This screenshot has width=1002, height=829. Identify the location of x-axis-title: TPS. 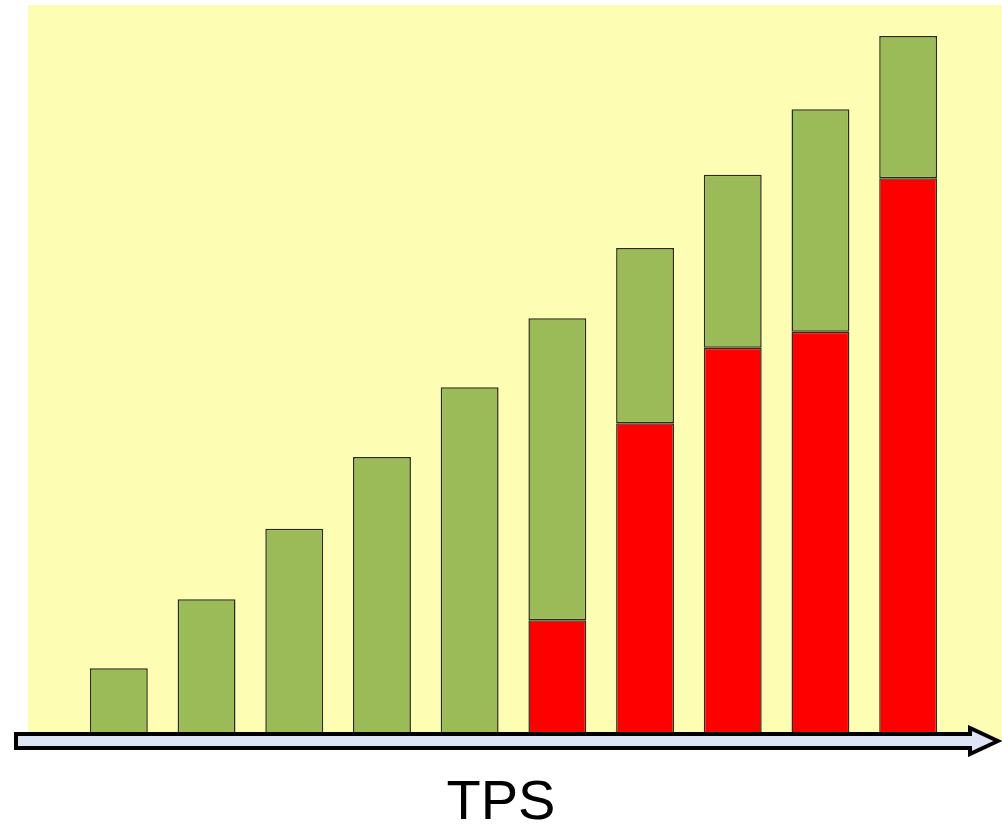
(501, 798).